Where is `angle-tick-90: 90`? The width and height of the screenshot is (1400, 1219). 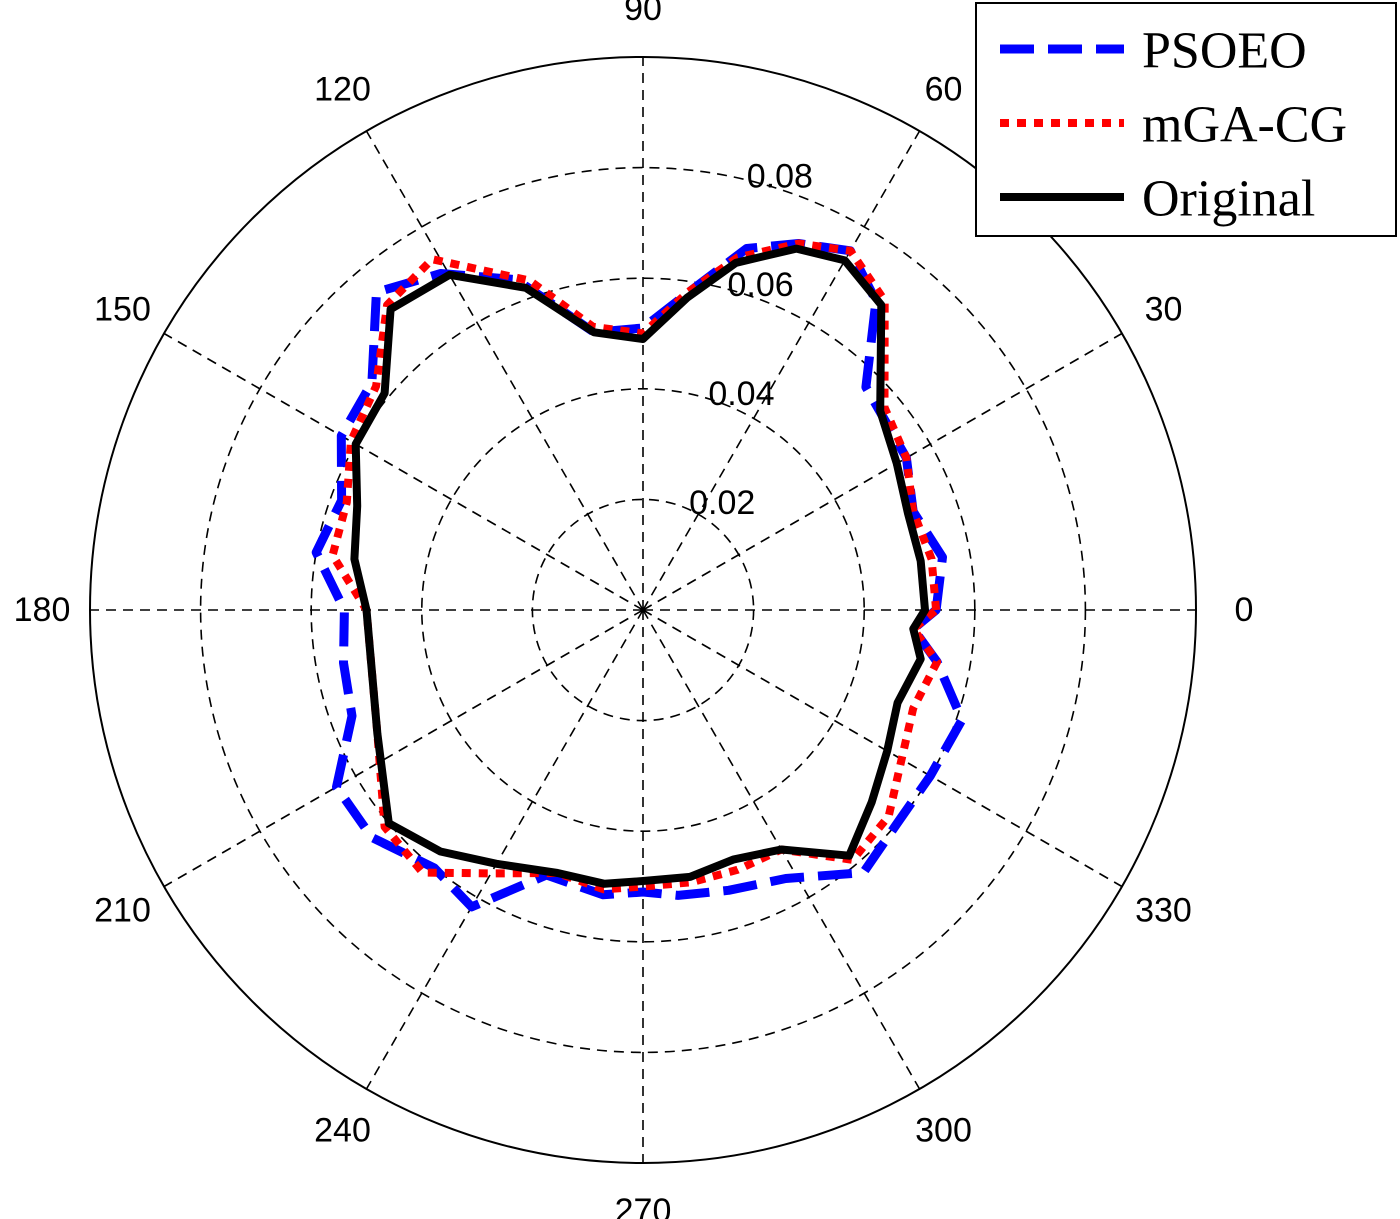
angle-tick-90: 90 is located at coordinates (643, 14).